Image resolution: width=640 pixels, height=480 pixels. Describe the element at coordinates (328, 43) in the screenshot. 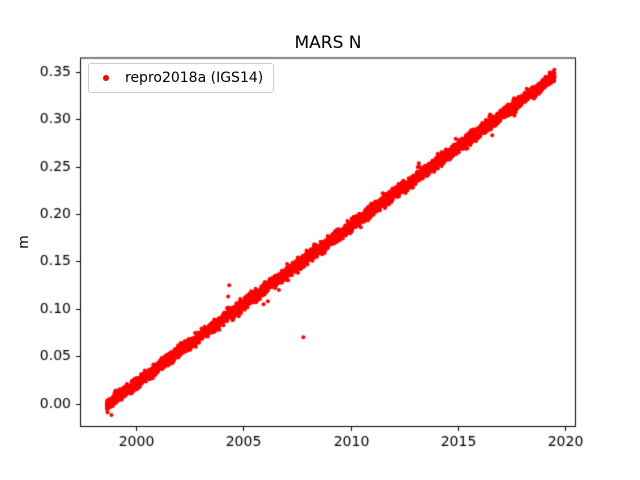

I see `chart-title: MARS N` at that location.